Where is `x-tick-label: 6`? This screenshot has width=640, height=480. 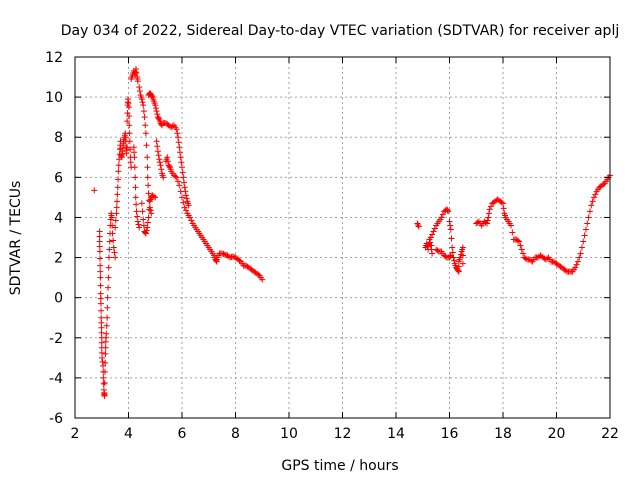 x-tick-label: 6 is located at coordinates (182, 434).